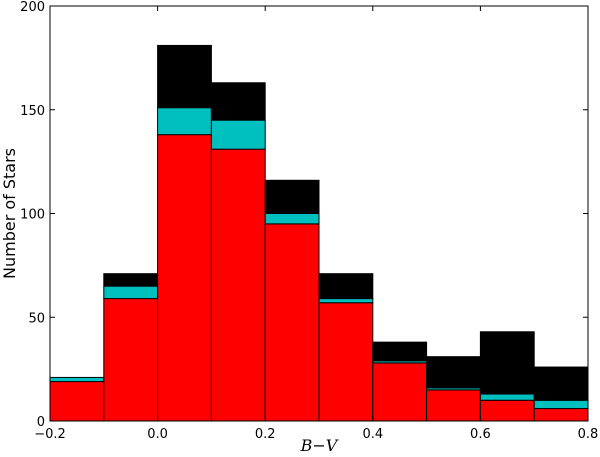 This screenshot has height=457, width=600. Describe the element at coordinates (77, 401) in the screenshot. I see `bar-series0-bin0` at that location.